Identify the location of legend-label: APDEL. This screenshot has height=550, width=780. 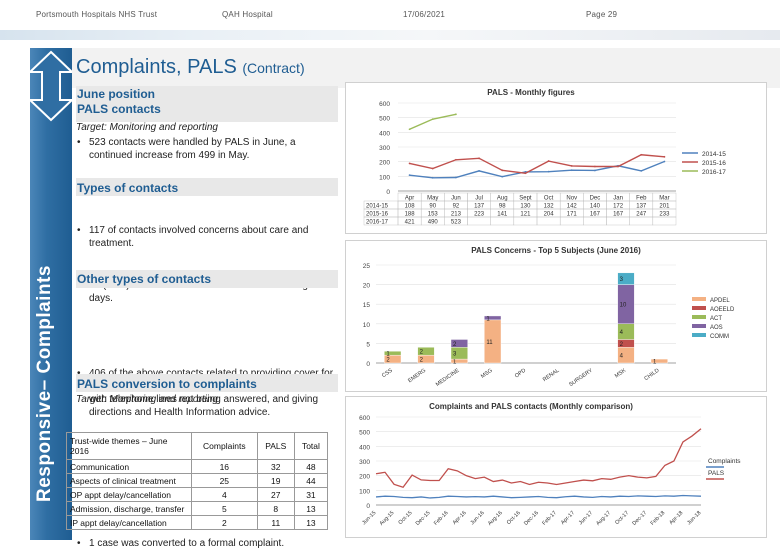
(720, 301).